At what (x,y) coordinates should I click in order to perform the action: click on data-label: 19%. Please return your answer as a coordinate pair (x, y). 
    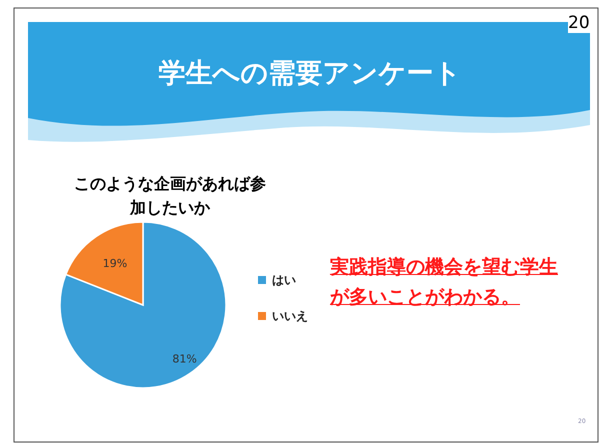
    Looking at the image, I should click on (115, 263).